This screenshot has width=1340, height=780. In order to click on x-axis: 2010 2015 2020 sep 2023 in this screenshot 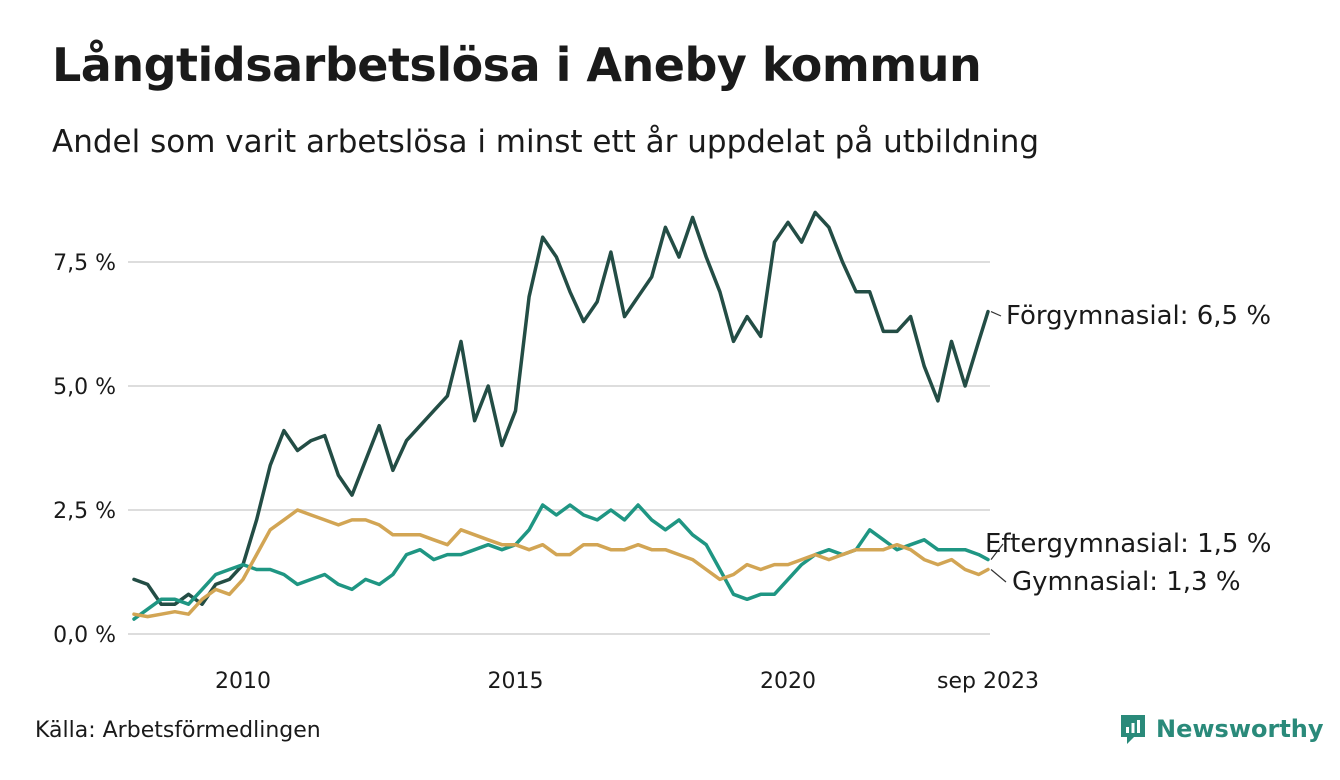, I will do `click(627, 681)`.